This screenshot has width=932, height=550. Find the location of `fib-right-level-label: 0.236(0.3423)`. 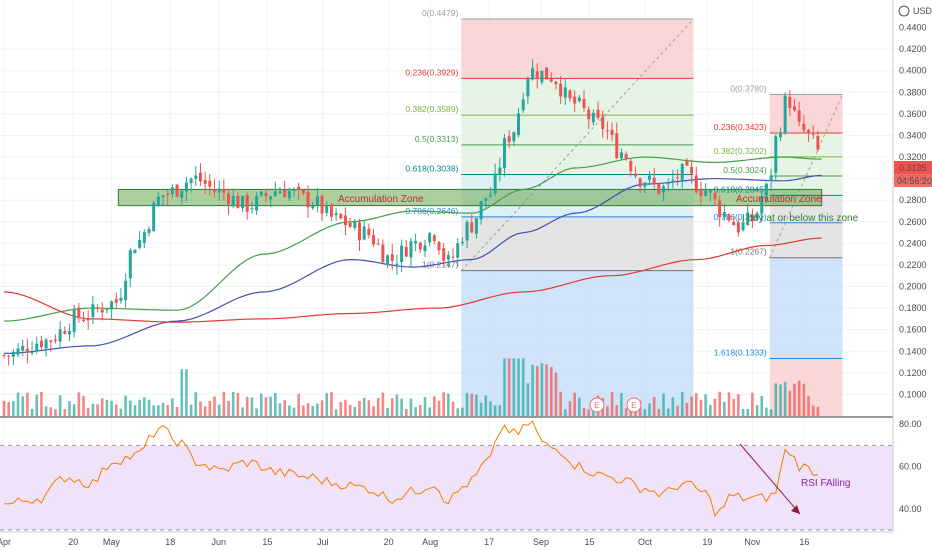

fib-right-level-label: 0.236(0.3423) is located at coordinates (740, 127).